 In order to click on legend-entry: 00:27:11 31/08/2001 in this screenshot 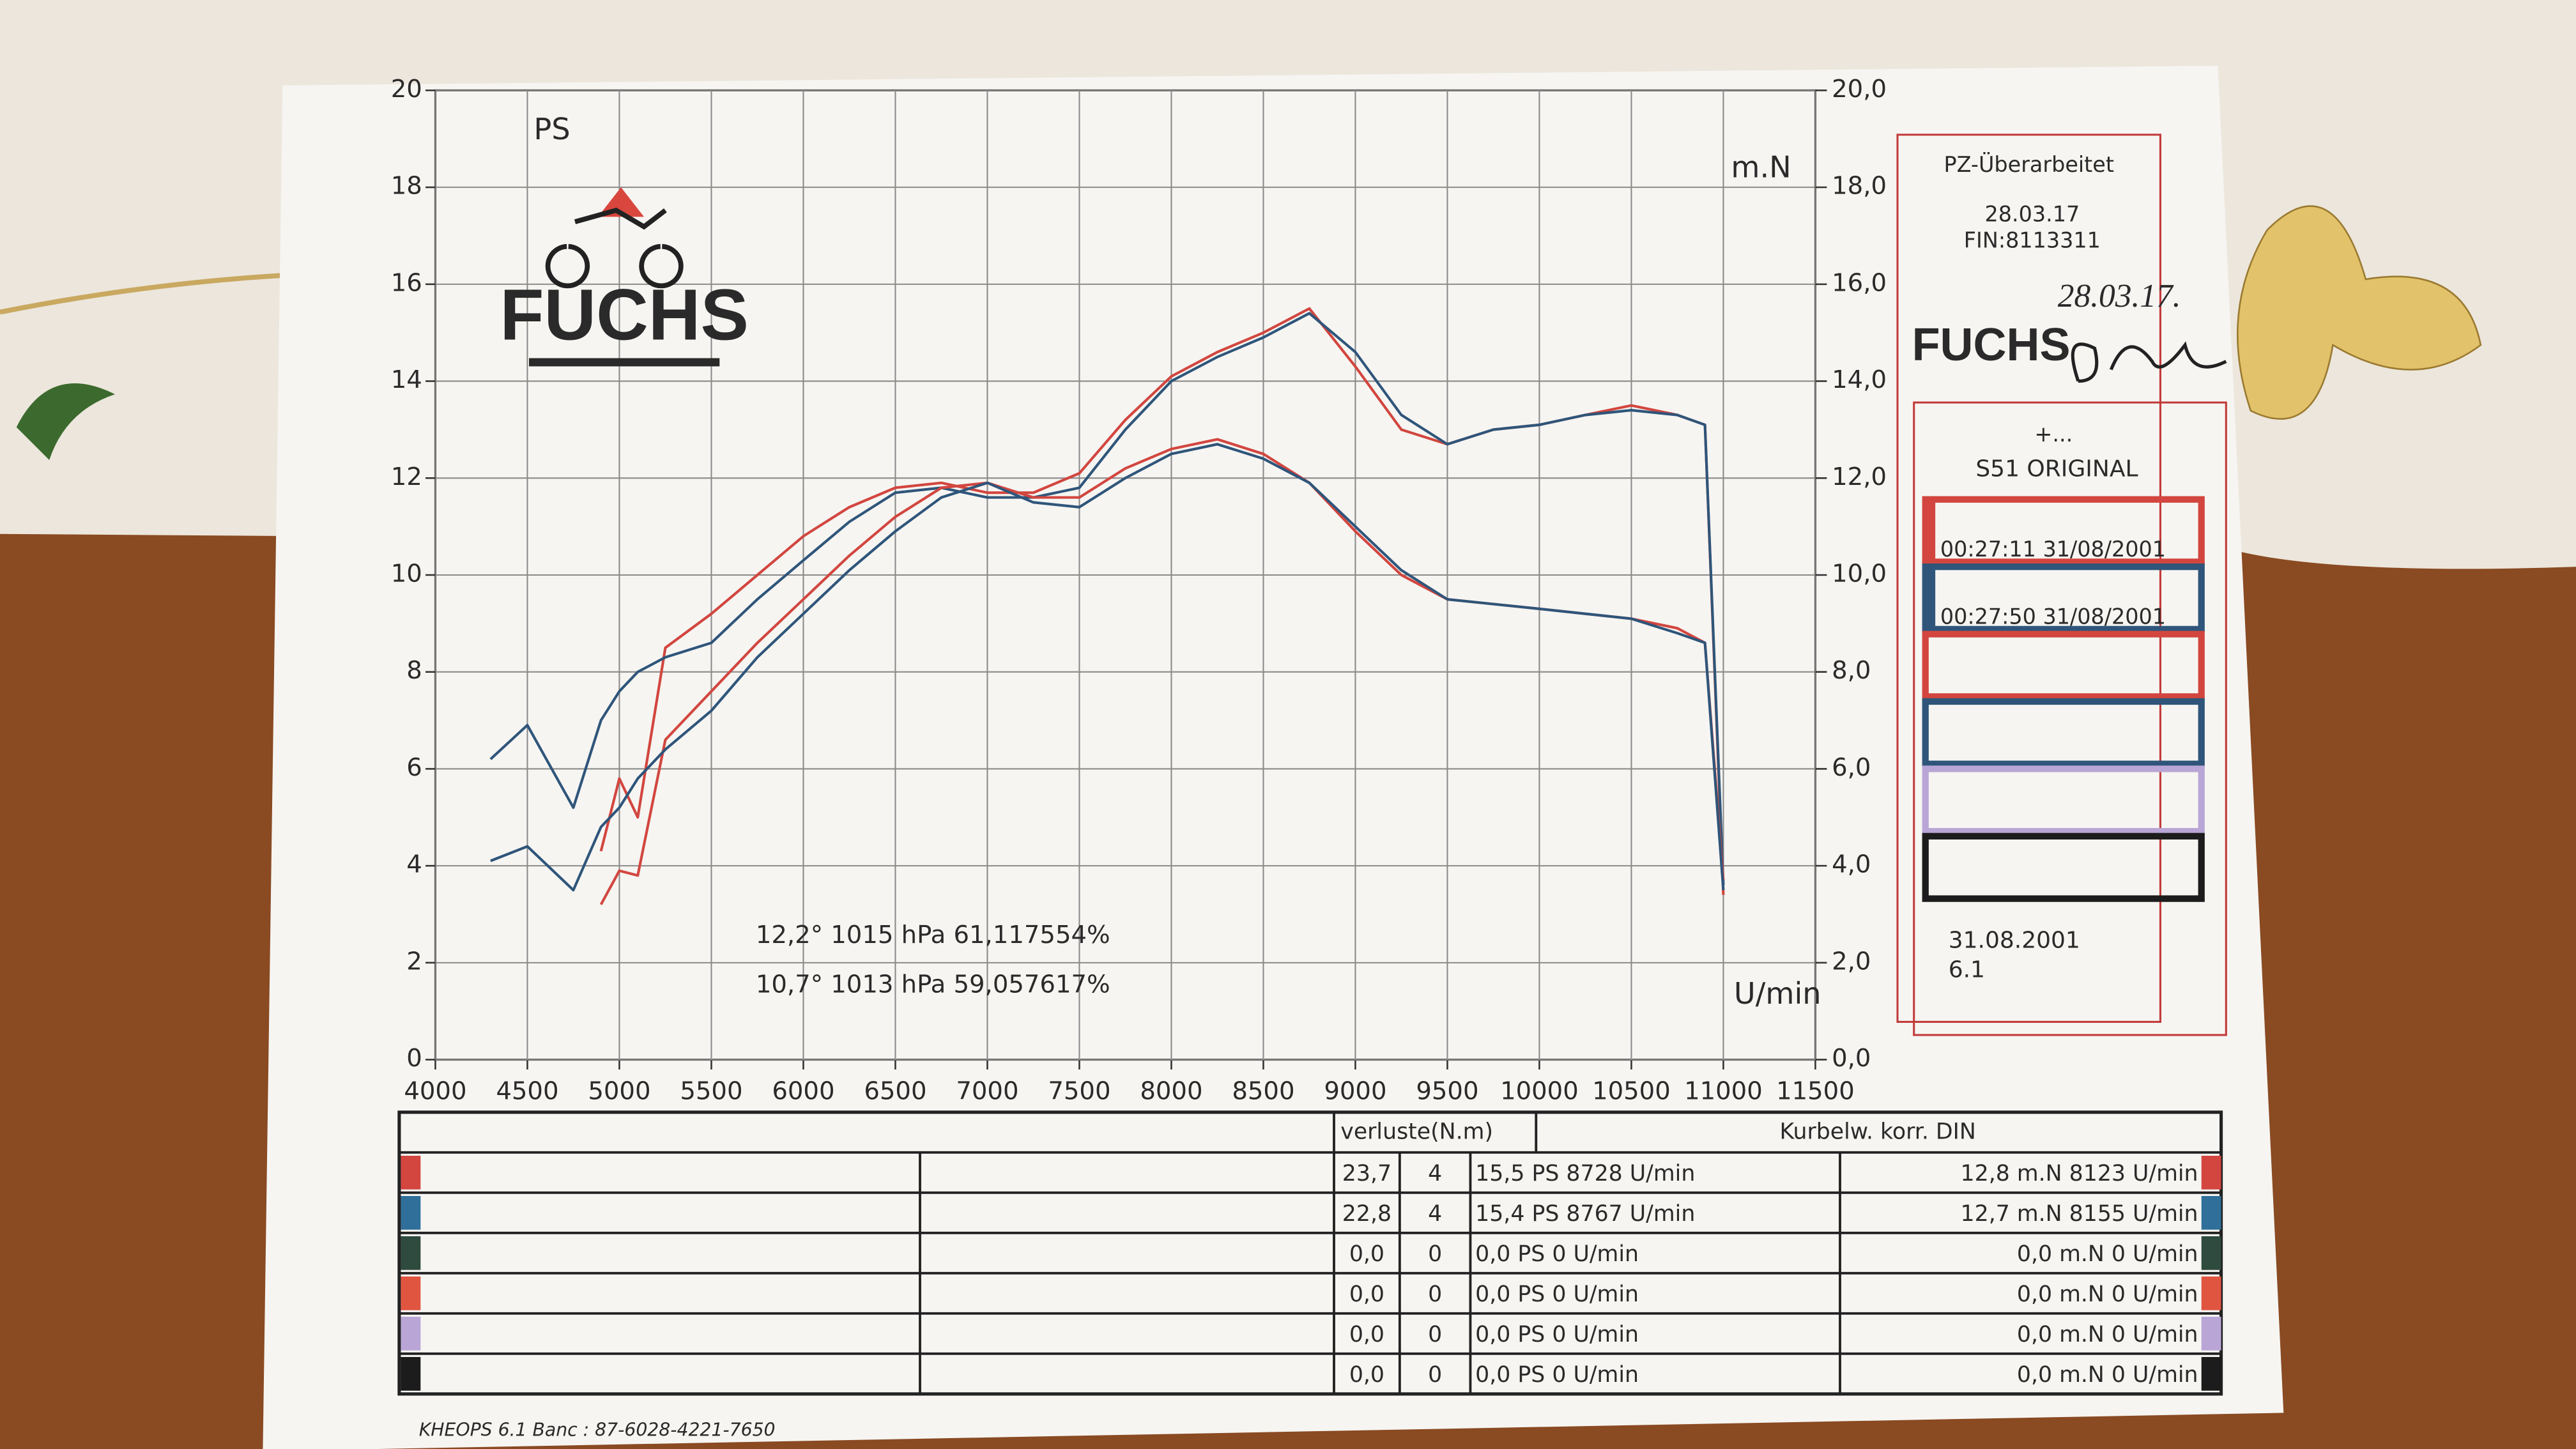, I will do `click(2053, 549)`.